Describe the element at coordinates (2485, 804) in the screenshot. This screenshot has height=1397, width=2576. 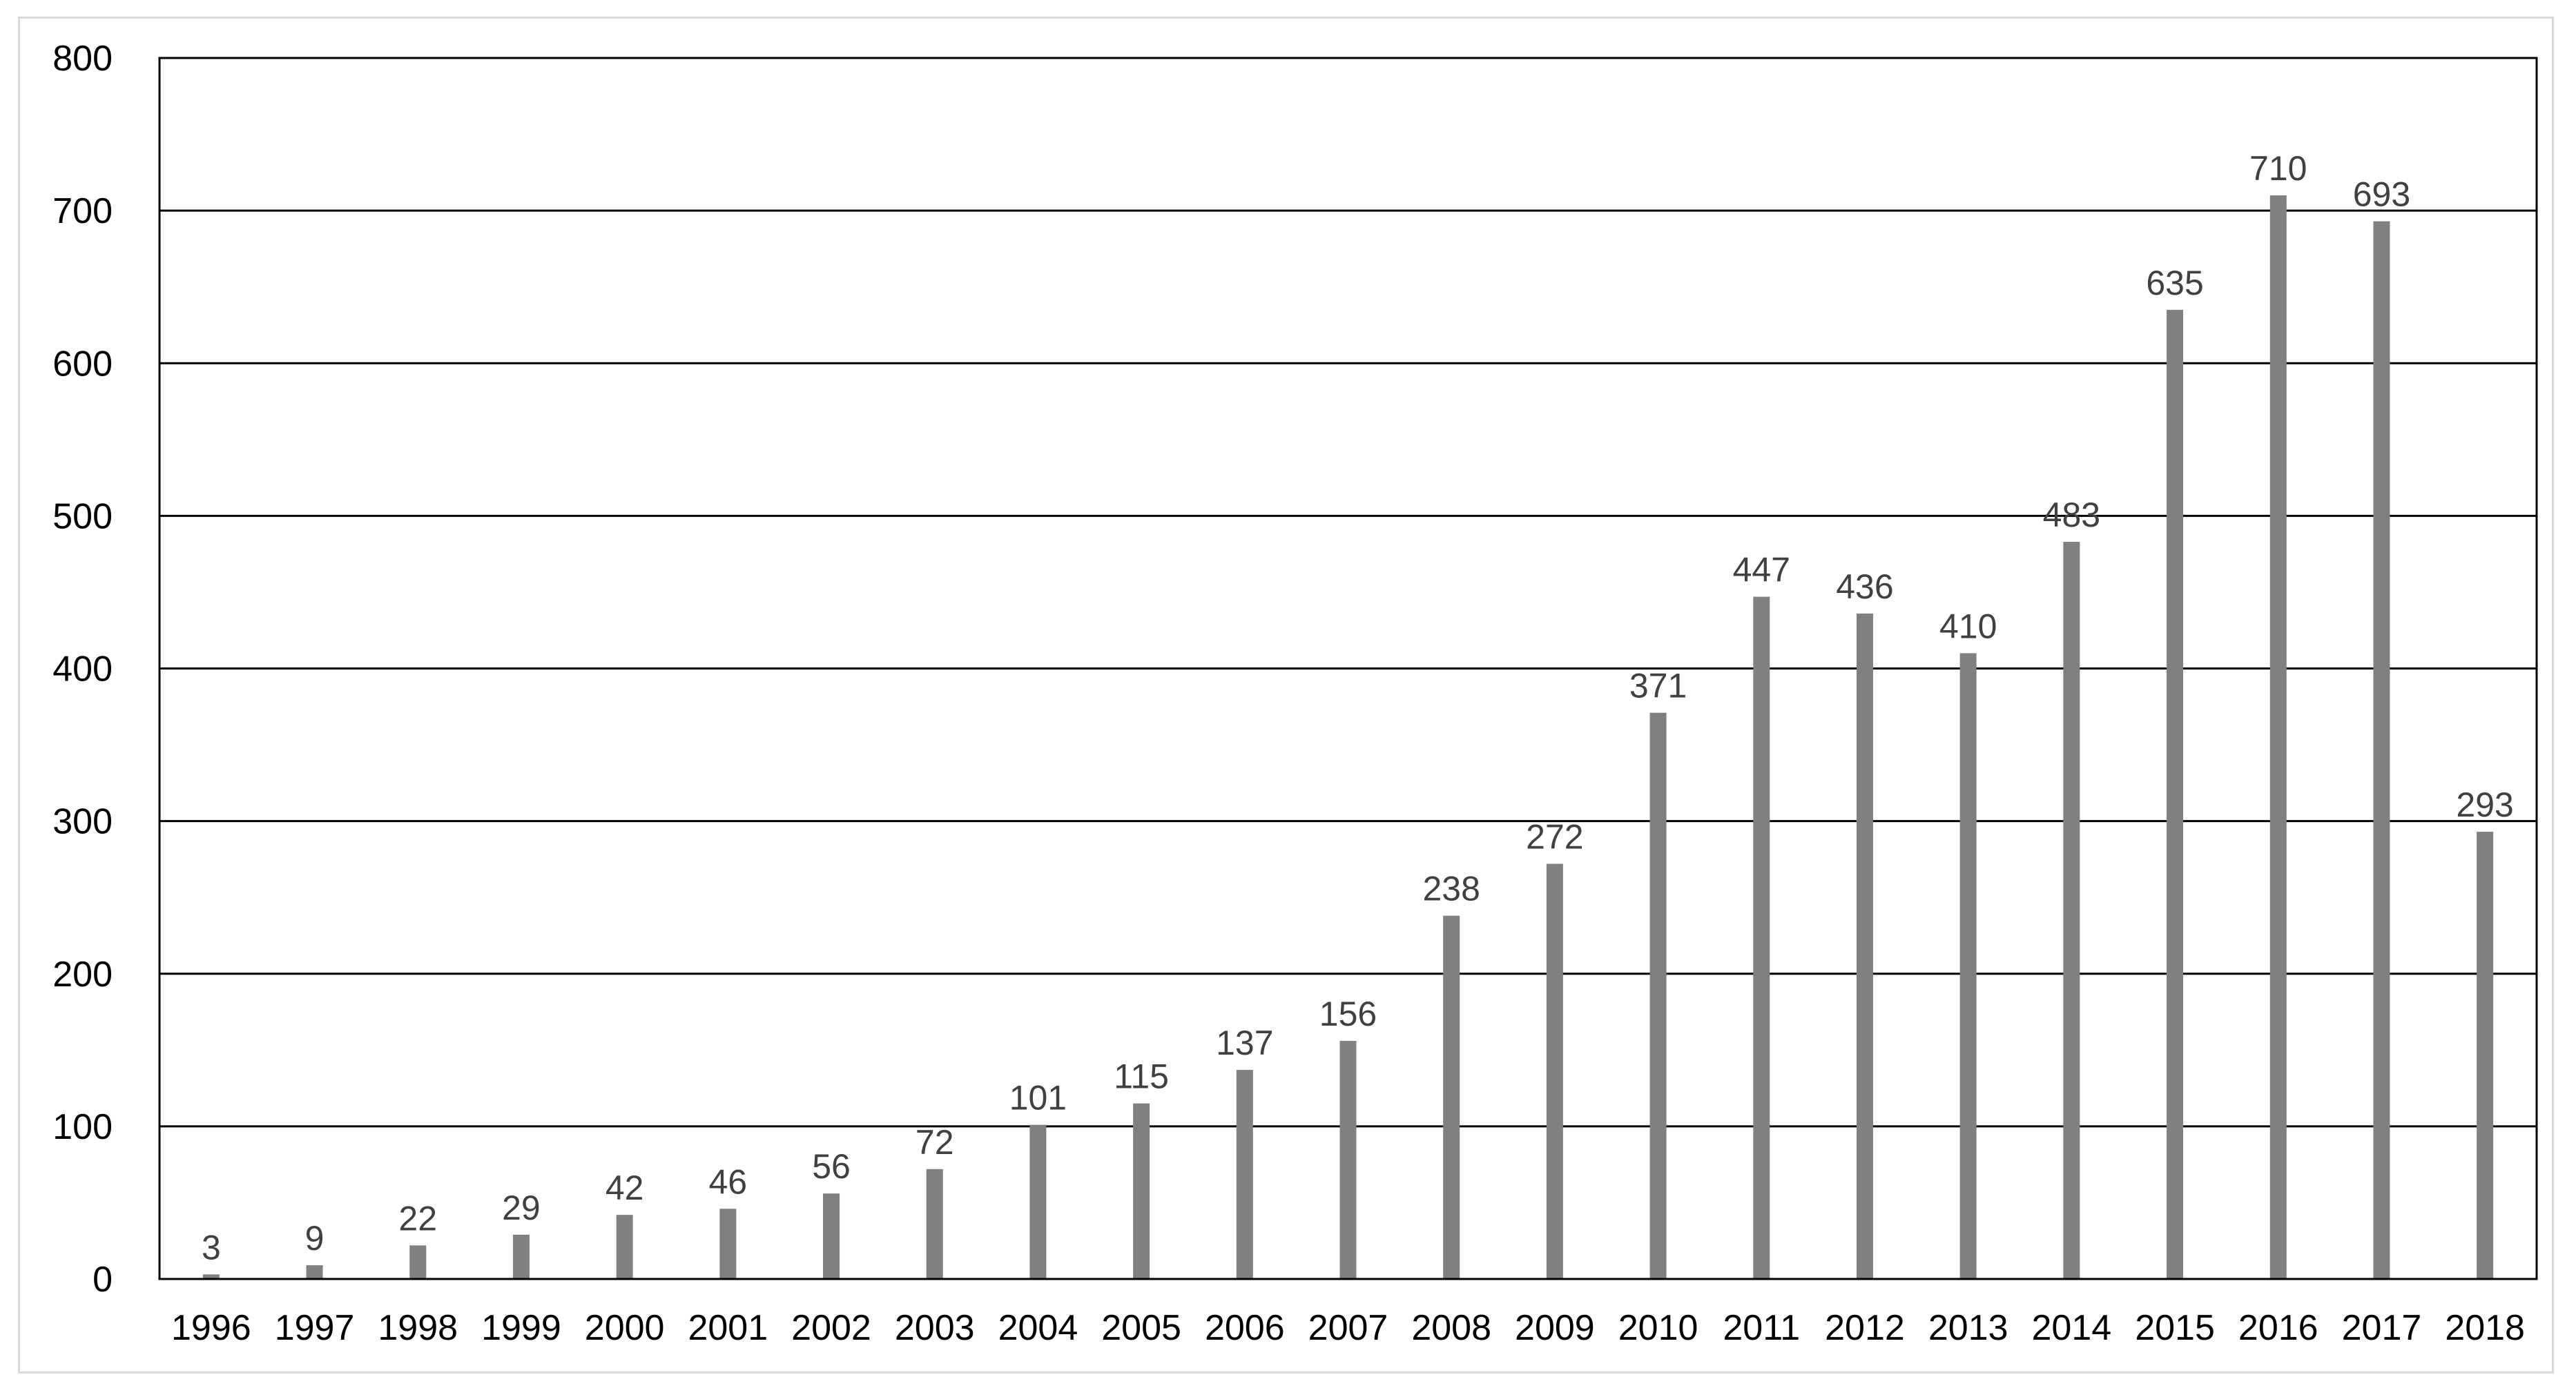
I see `data-label: 293` at that location.